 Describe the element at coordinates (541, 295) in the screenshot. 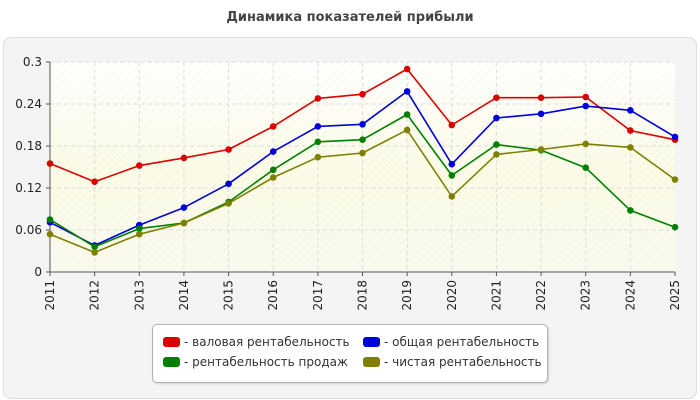

I see `x-tick-label: 2022` at that location.